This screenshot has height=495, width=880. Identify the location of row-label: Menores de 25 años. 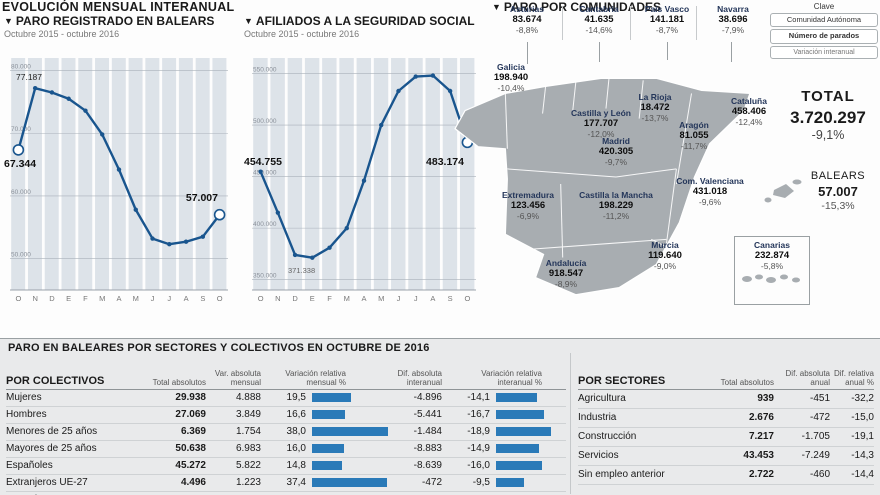
(52, 431).